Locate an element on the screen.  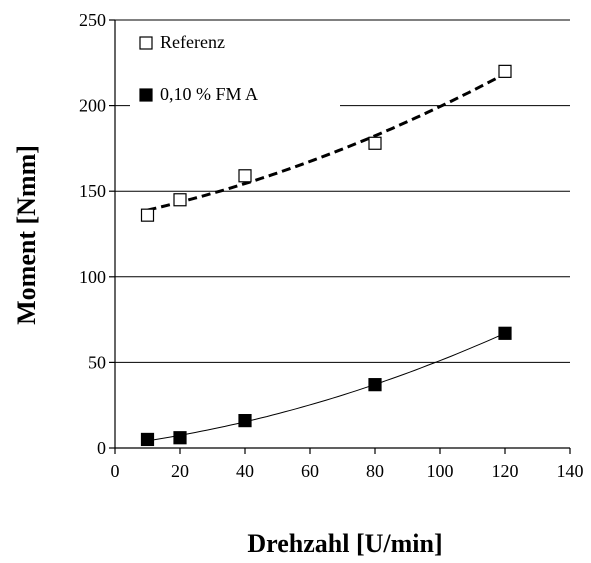
x-tick-label: 0 is located at coordinates (115, 471).